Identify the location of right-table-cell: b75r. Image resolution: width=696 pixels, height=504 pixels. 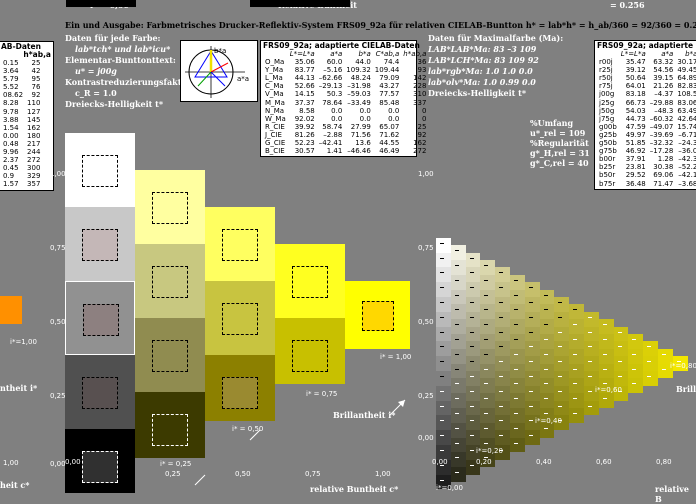
(607, 183).